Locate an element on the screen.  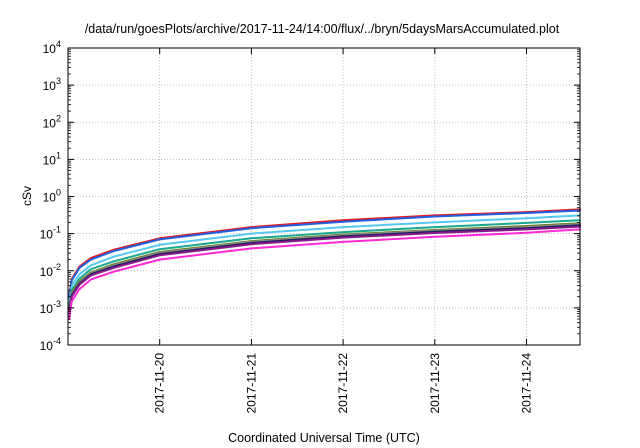
x-axis-label: Coordinated Universal Time (UTC) is located at coordinates (324, 438).